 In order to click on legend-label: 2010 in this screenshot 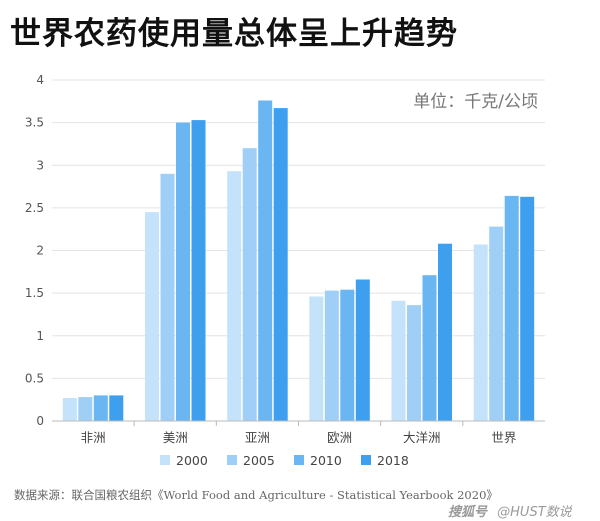, I will do `click(326, 460)`.